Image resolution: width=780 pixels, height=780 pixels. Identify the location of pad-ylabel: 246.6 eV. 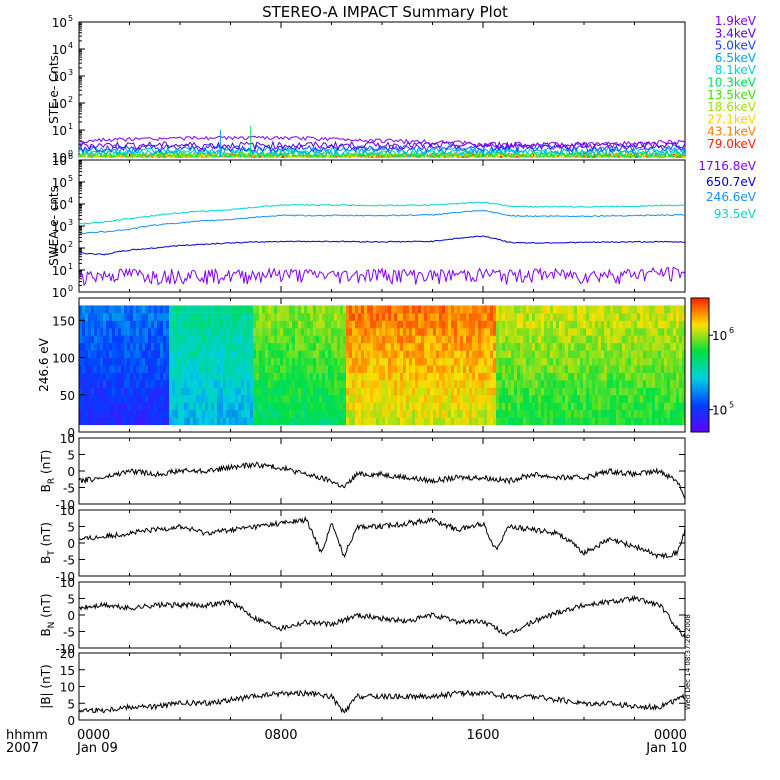
(44, 364).